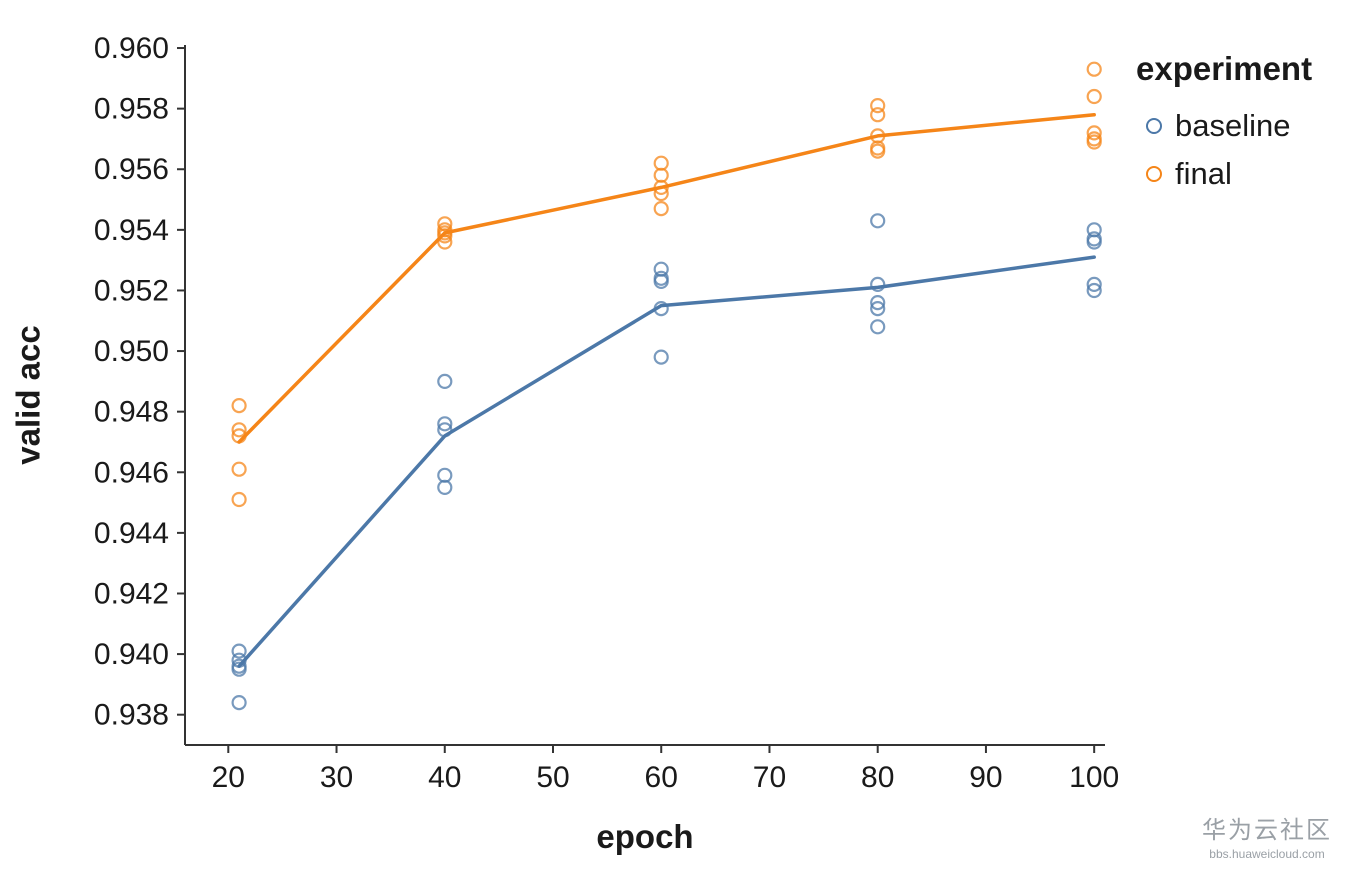 This screenshot has width=1364, height=877. Describe the element at coordinates (131, 412) in the screenshot. I see `y-axis-tick-label: 0.948` at that location.